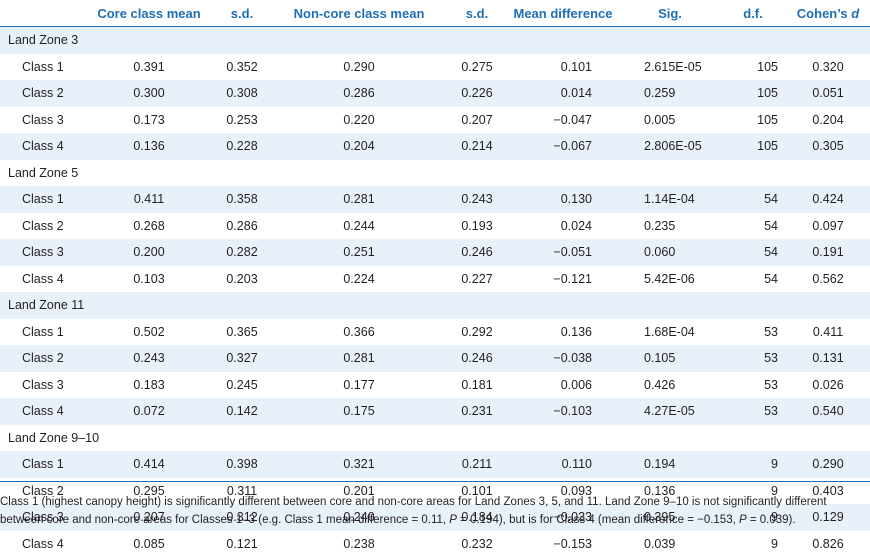  Describe the element at coordinates (149, 279) in the screenshot. I see `core-mean-cell: 0.103` at that location.